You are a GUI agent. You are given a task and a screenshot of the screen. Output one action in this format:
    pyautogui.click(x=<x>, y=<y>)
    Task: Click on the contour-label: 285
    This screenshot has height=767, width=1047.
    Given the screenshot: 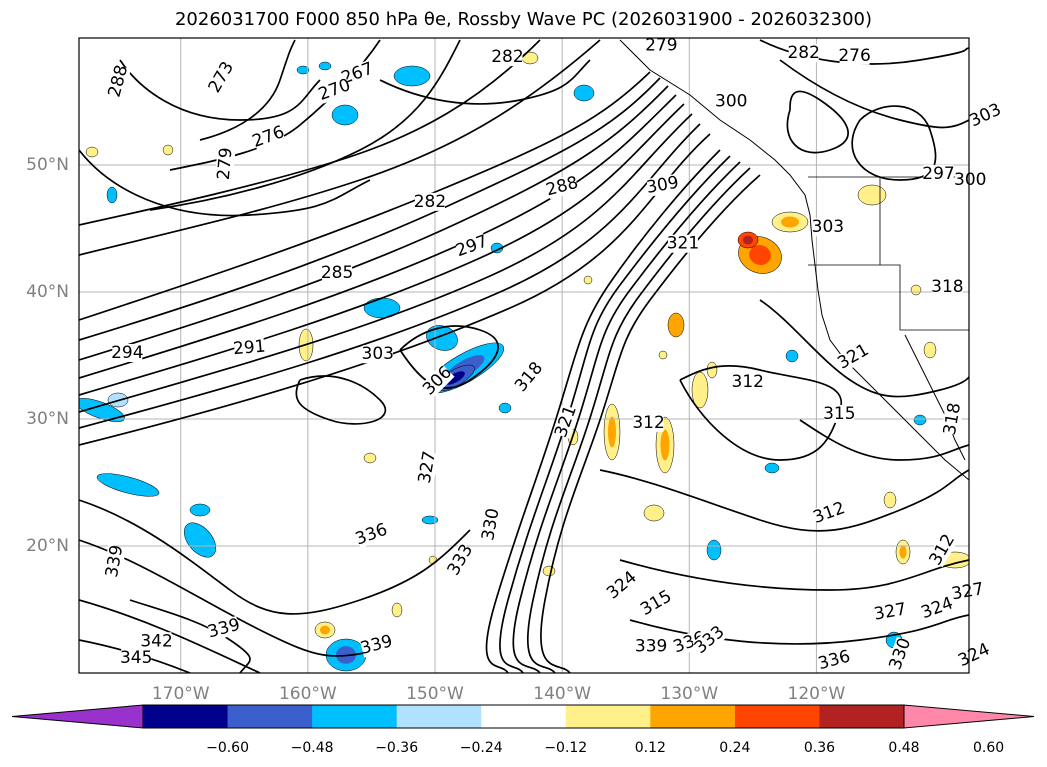 What is the action you would take?
    pyautogui.click(x=337, y=273)
    